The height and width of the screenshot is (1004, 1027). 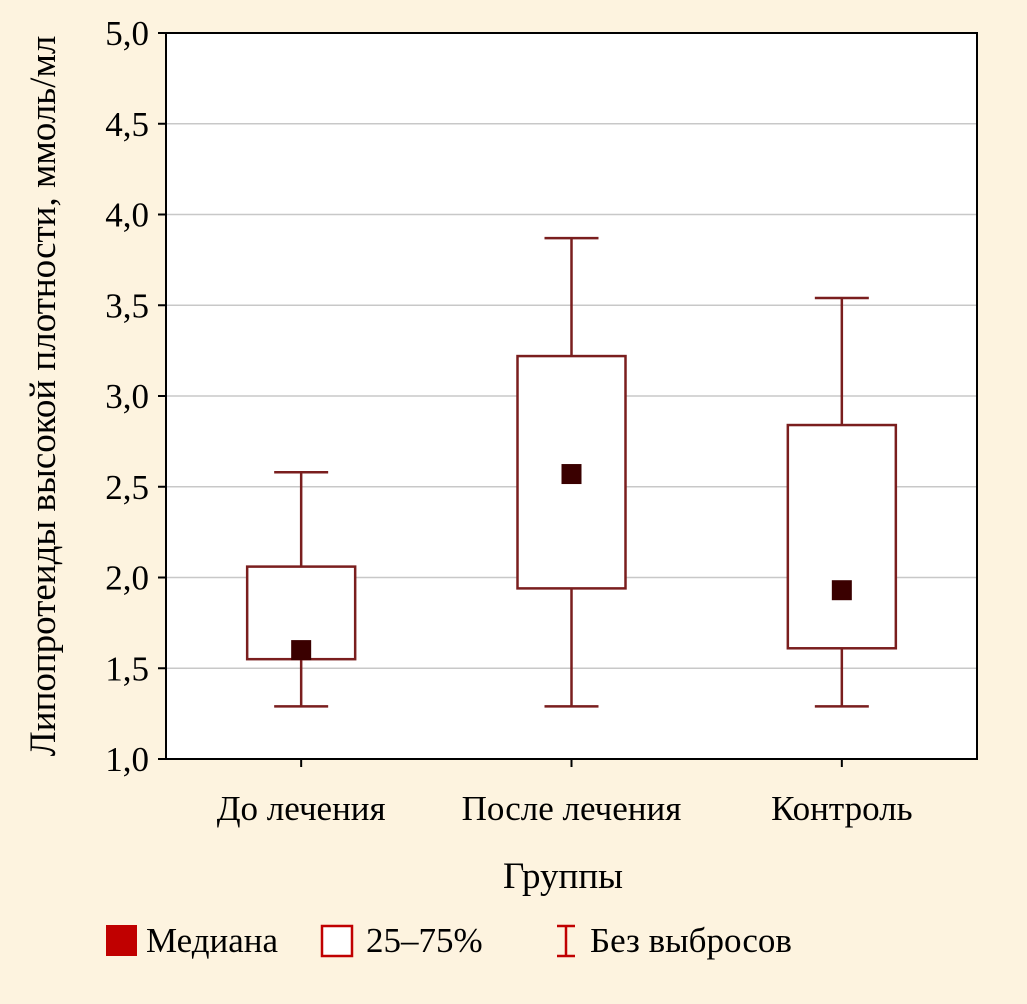 I want to click on legend: Медиана 25–75% Без выбросов, so click(x=449, y=940).